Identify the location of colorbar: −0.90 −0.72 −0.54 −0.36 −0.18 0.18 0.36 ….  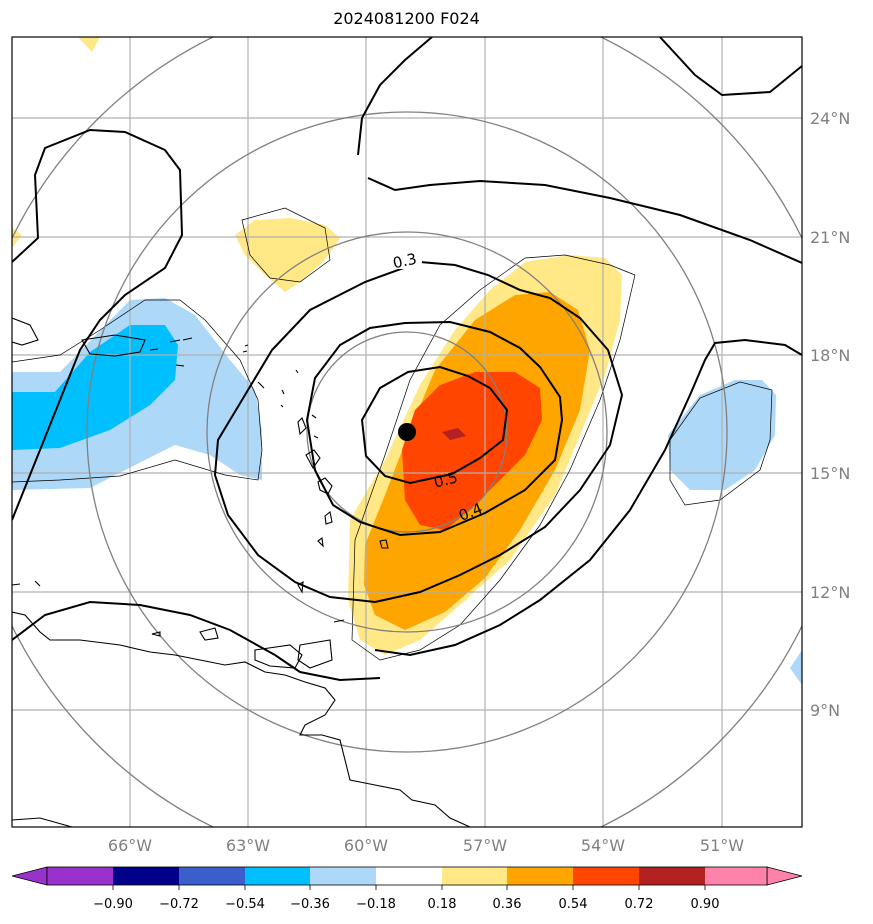
(407, 889).